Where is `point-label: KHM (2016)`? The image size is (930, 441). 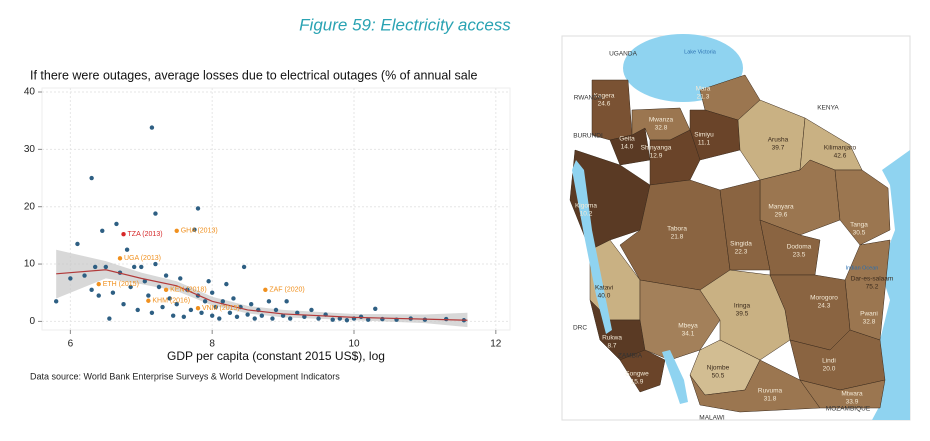 point-label: KHM (2016) is located at coordinates (171, 301).